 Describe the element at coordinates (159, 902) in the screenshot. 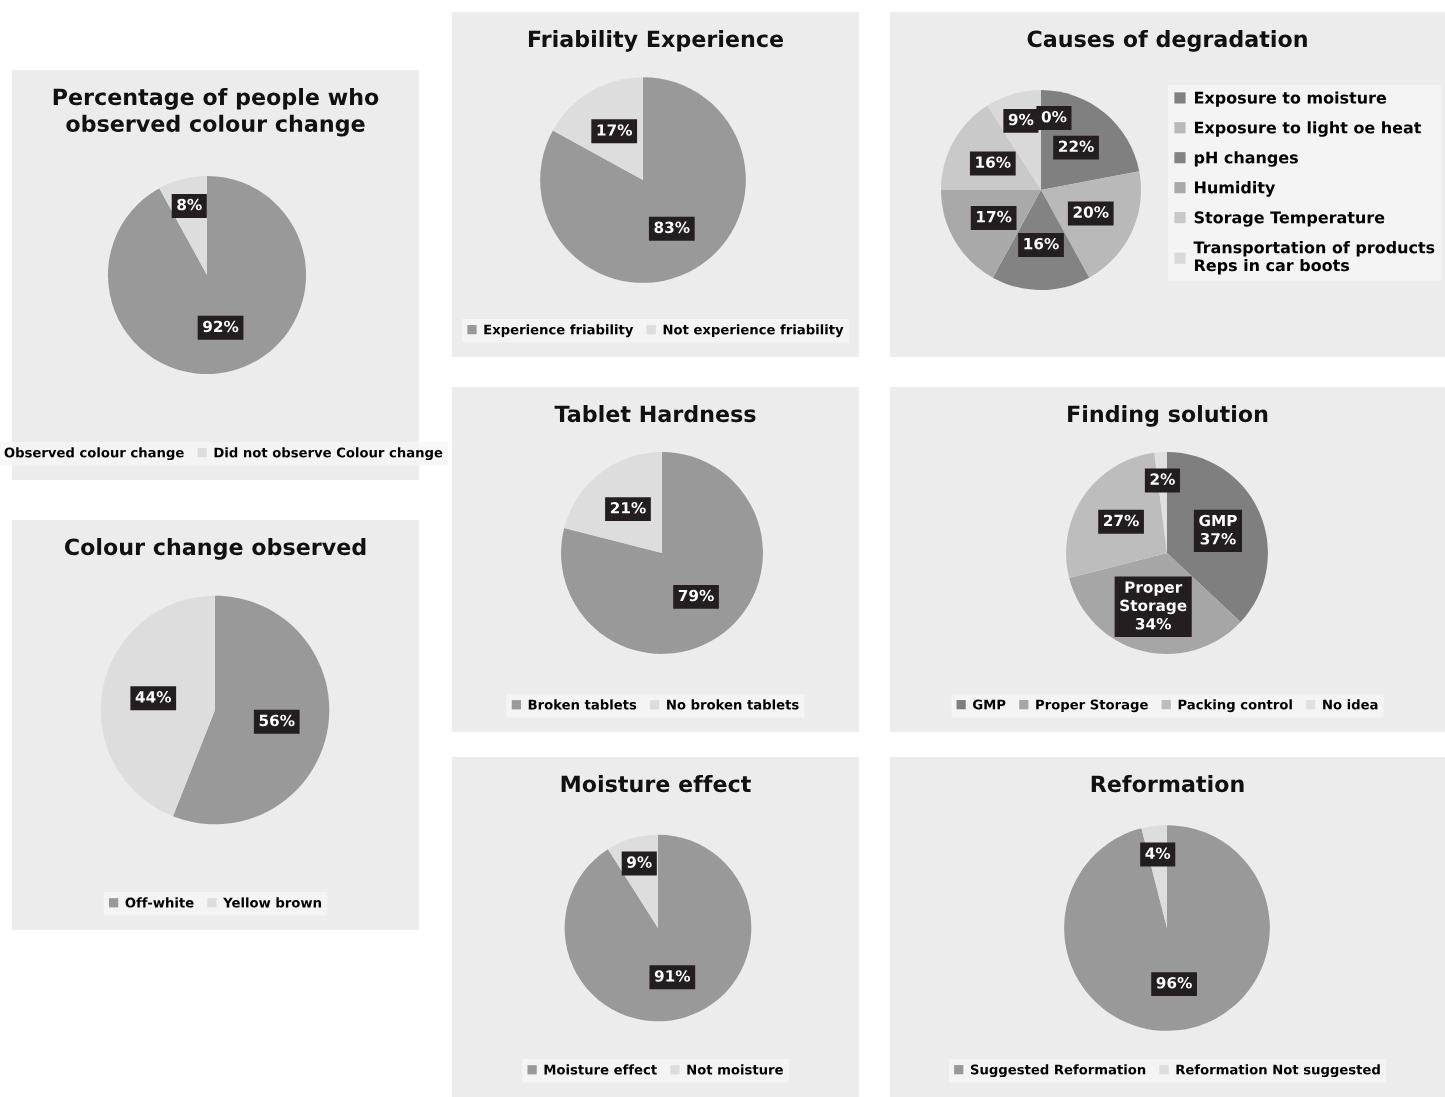

I see `legend-label: Off-white` at that location.